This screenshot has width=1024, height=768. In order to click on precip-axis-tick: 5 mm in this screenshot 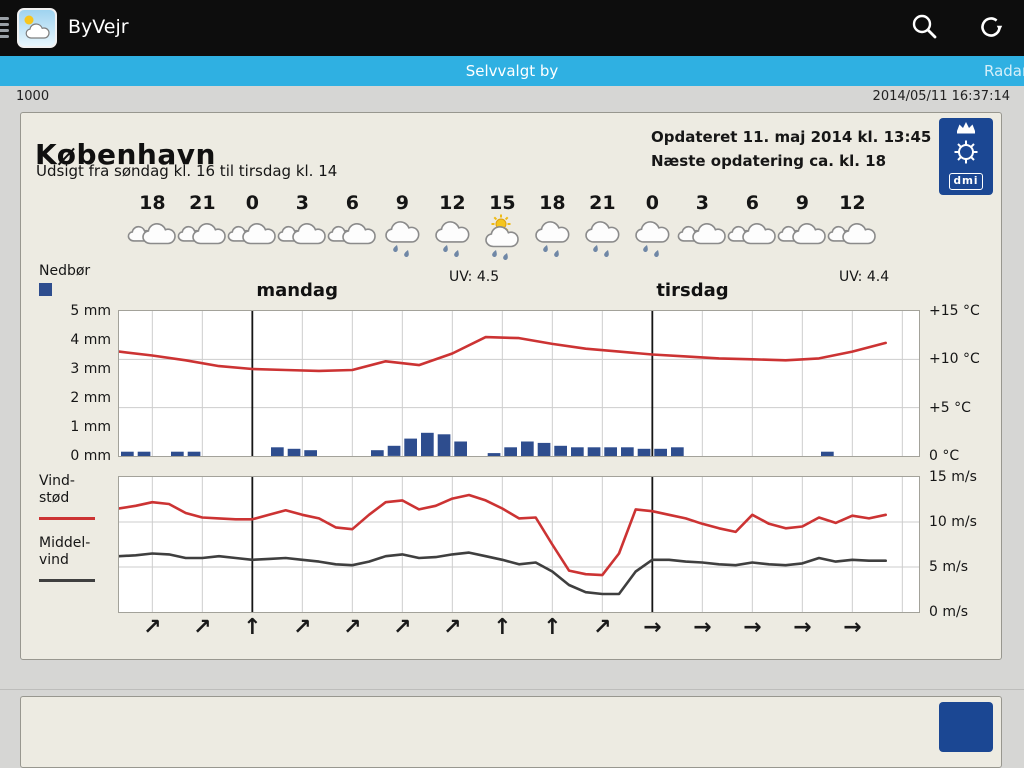, I will do `click(90, 311)`.